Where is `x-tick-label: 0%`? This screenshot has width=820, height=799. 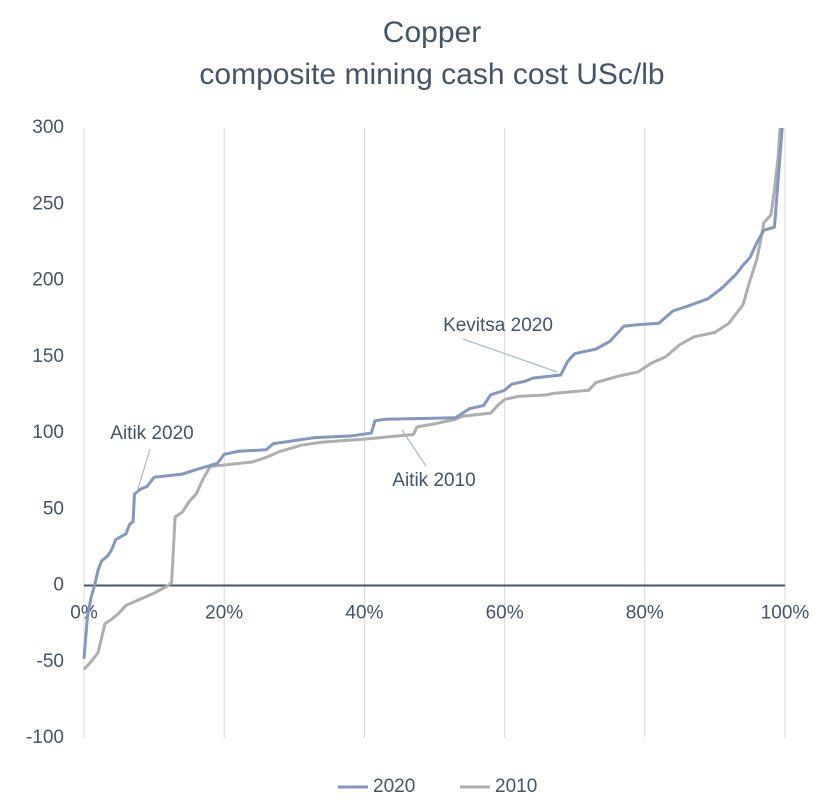 x-tick-label: 0% is located at coordinates (84, 613).